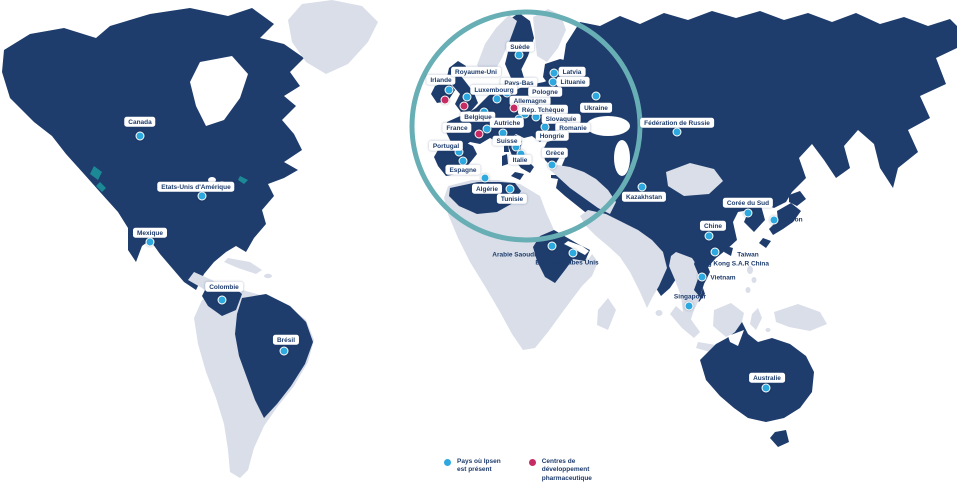 This screenshot has width=959, height=494. I want to click on presence-dot-grece, so click(552, 165).